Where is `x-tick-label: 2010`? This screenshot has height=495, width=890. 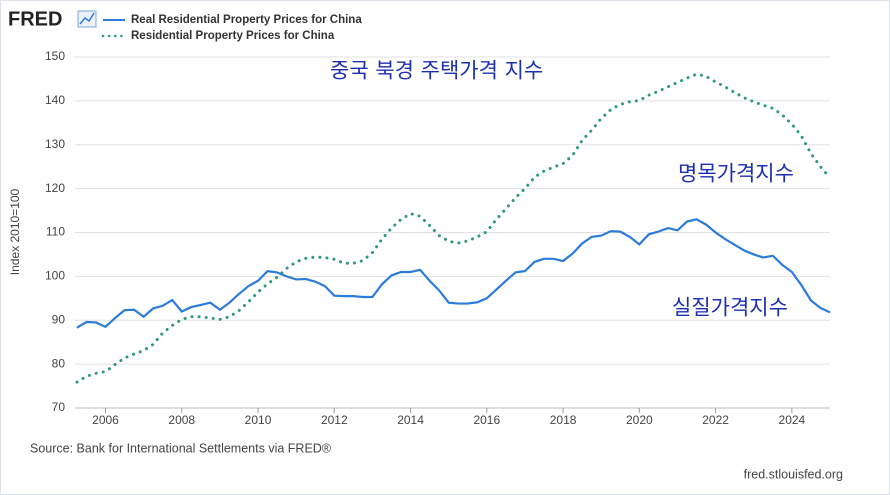
x-tick-label: 2010 is located at coordinates (258, 420).